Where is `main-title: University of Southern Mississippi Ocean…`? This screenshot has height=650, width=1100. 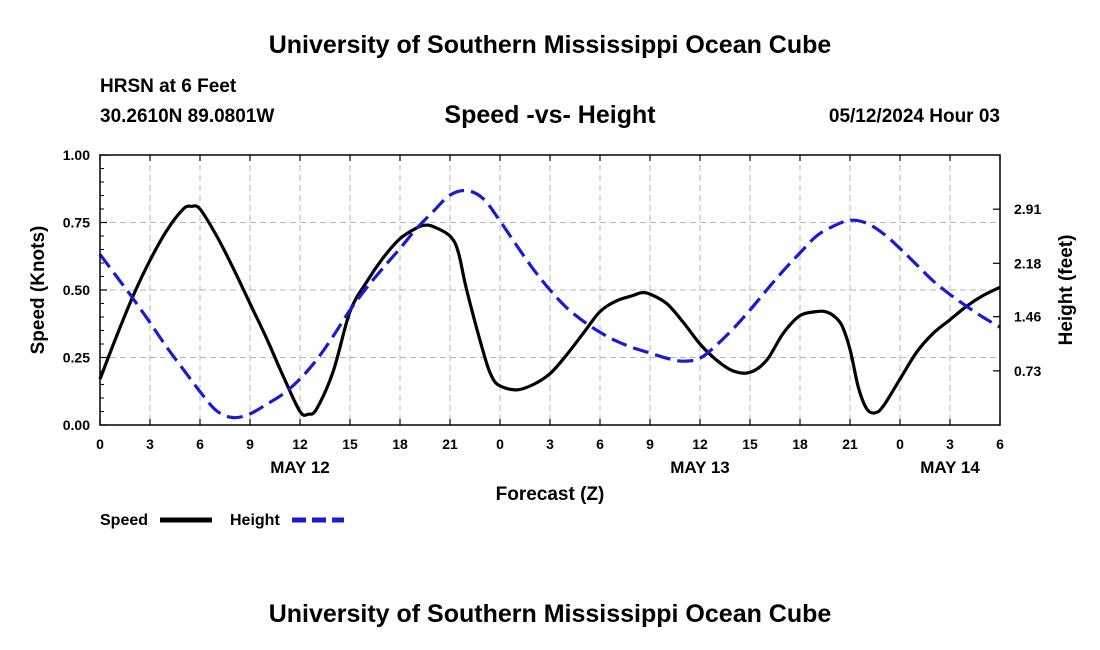
main-title: University of Southern Mississippi Ocean… is located at coordinates (550, 45).